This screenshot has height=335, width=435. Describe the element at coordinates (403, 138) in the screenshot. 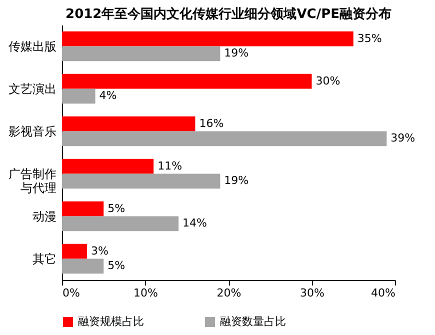

I see `data-label: 39%` at that location.